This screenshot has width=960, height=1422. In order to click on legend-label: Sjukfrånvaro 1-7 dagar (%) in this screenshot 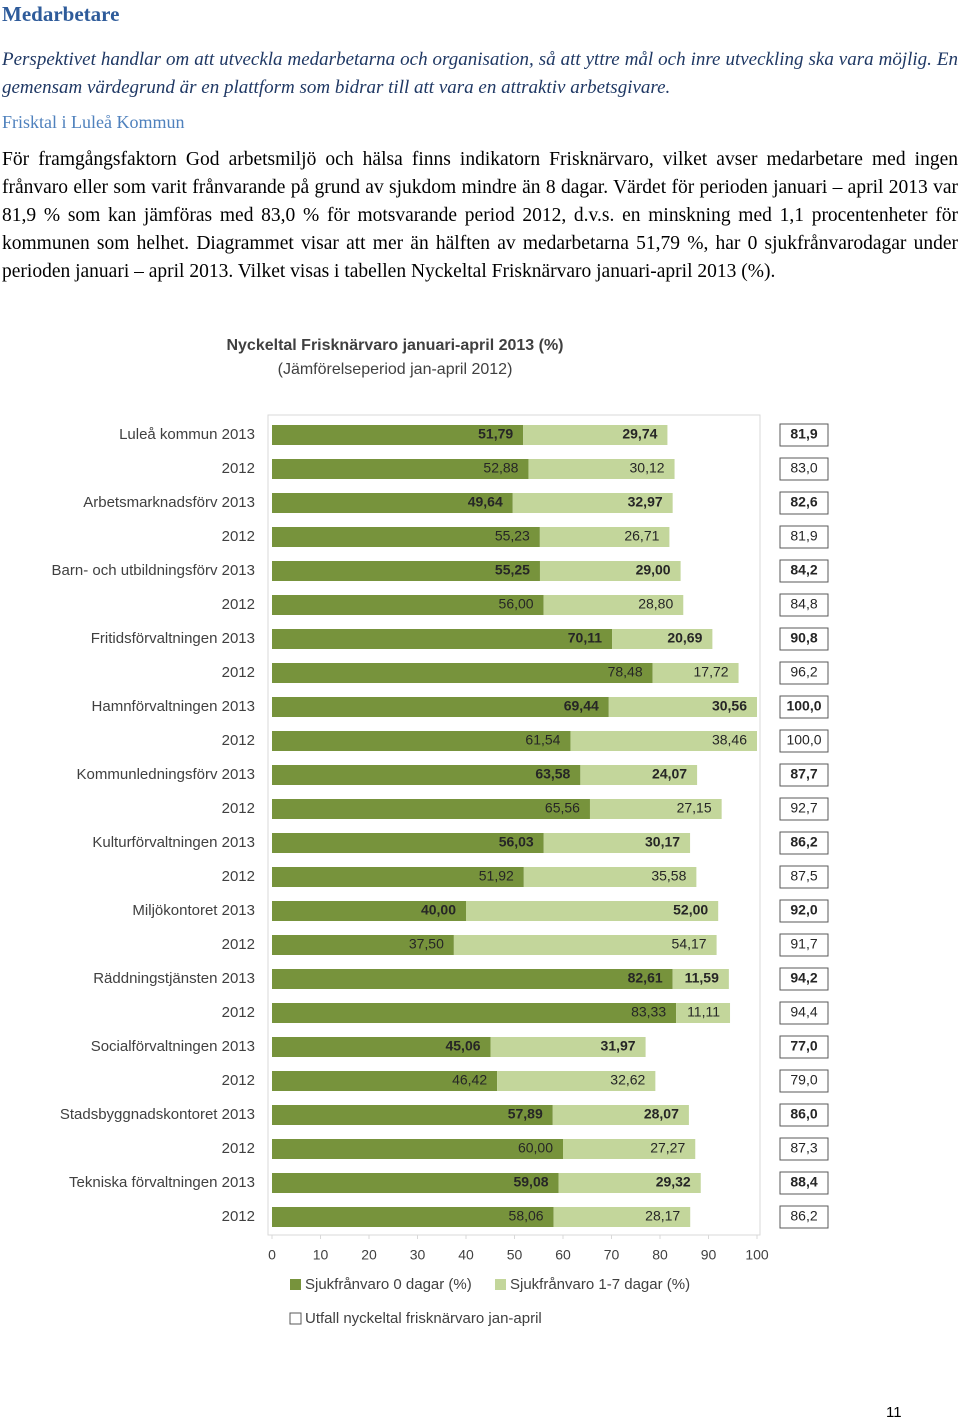, I will do `click(600, 1284)`.